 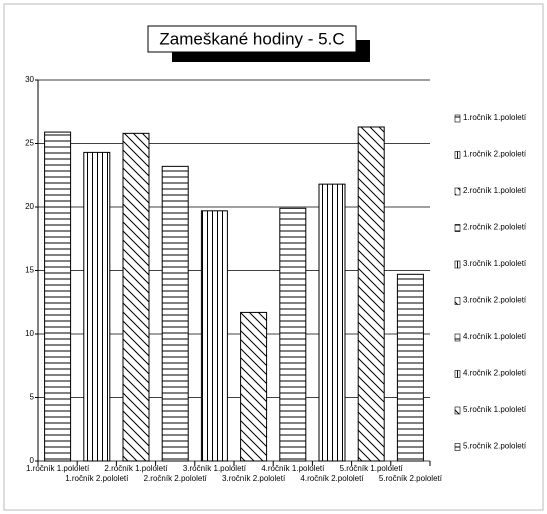 What do you see at coordinates (495, 336) in the screenshot?
I see `legend-label: 4.ročník 1.pololetí` at bounding box center [495, 336].